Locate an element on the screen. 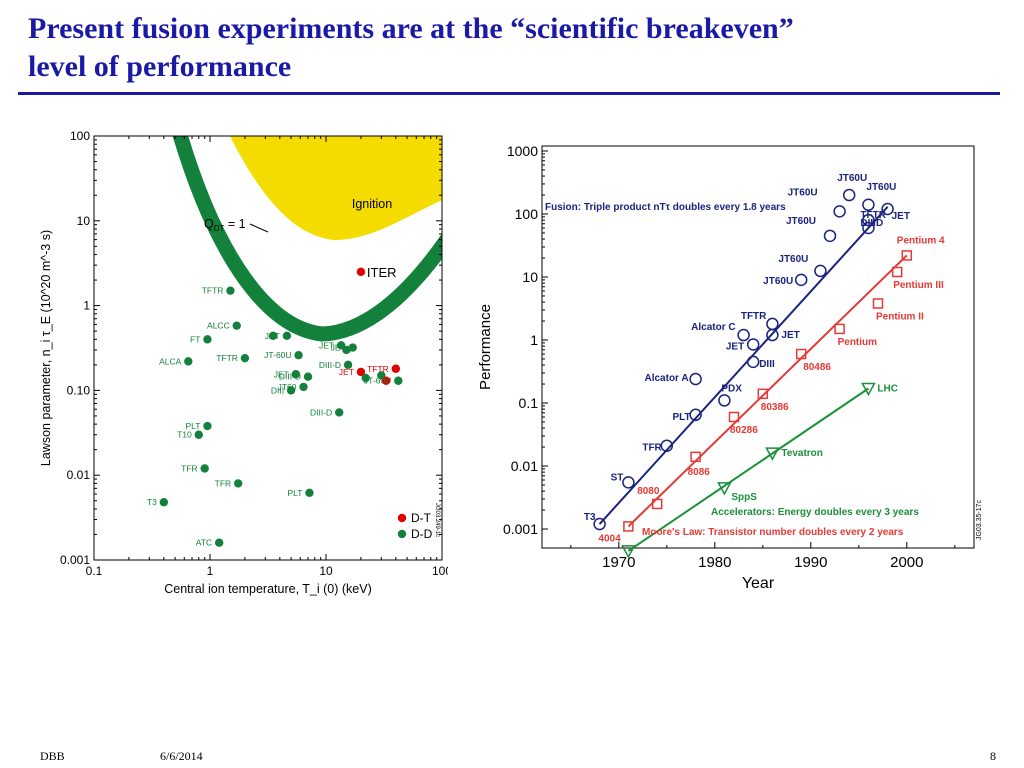  y-tick-label: 1000 is located at coordinates (522, 151).